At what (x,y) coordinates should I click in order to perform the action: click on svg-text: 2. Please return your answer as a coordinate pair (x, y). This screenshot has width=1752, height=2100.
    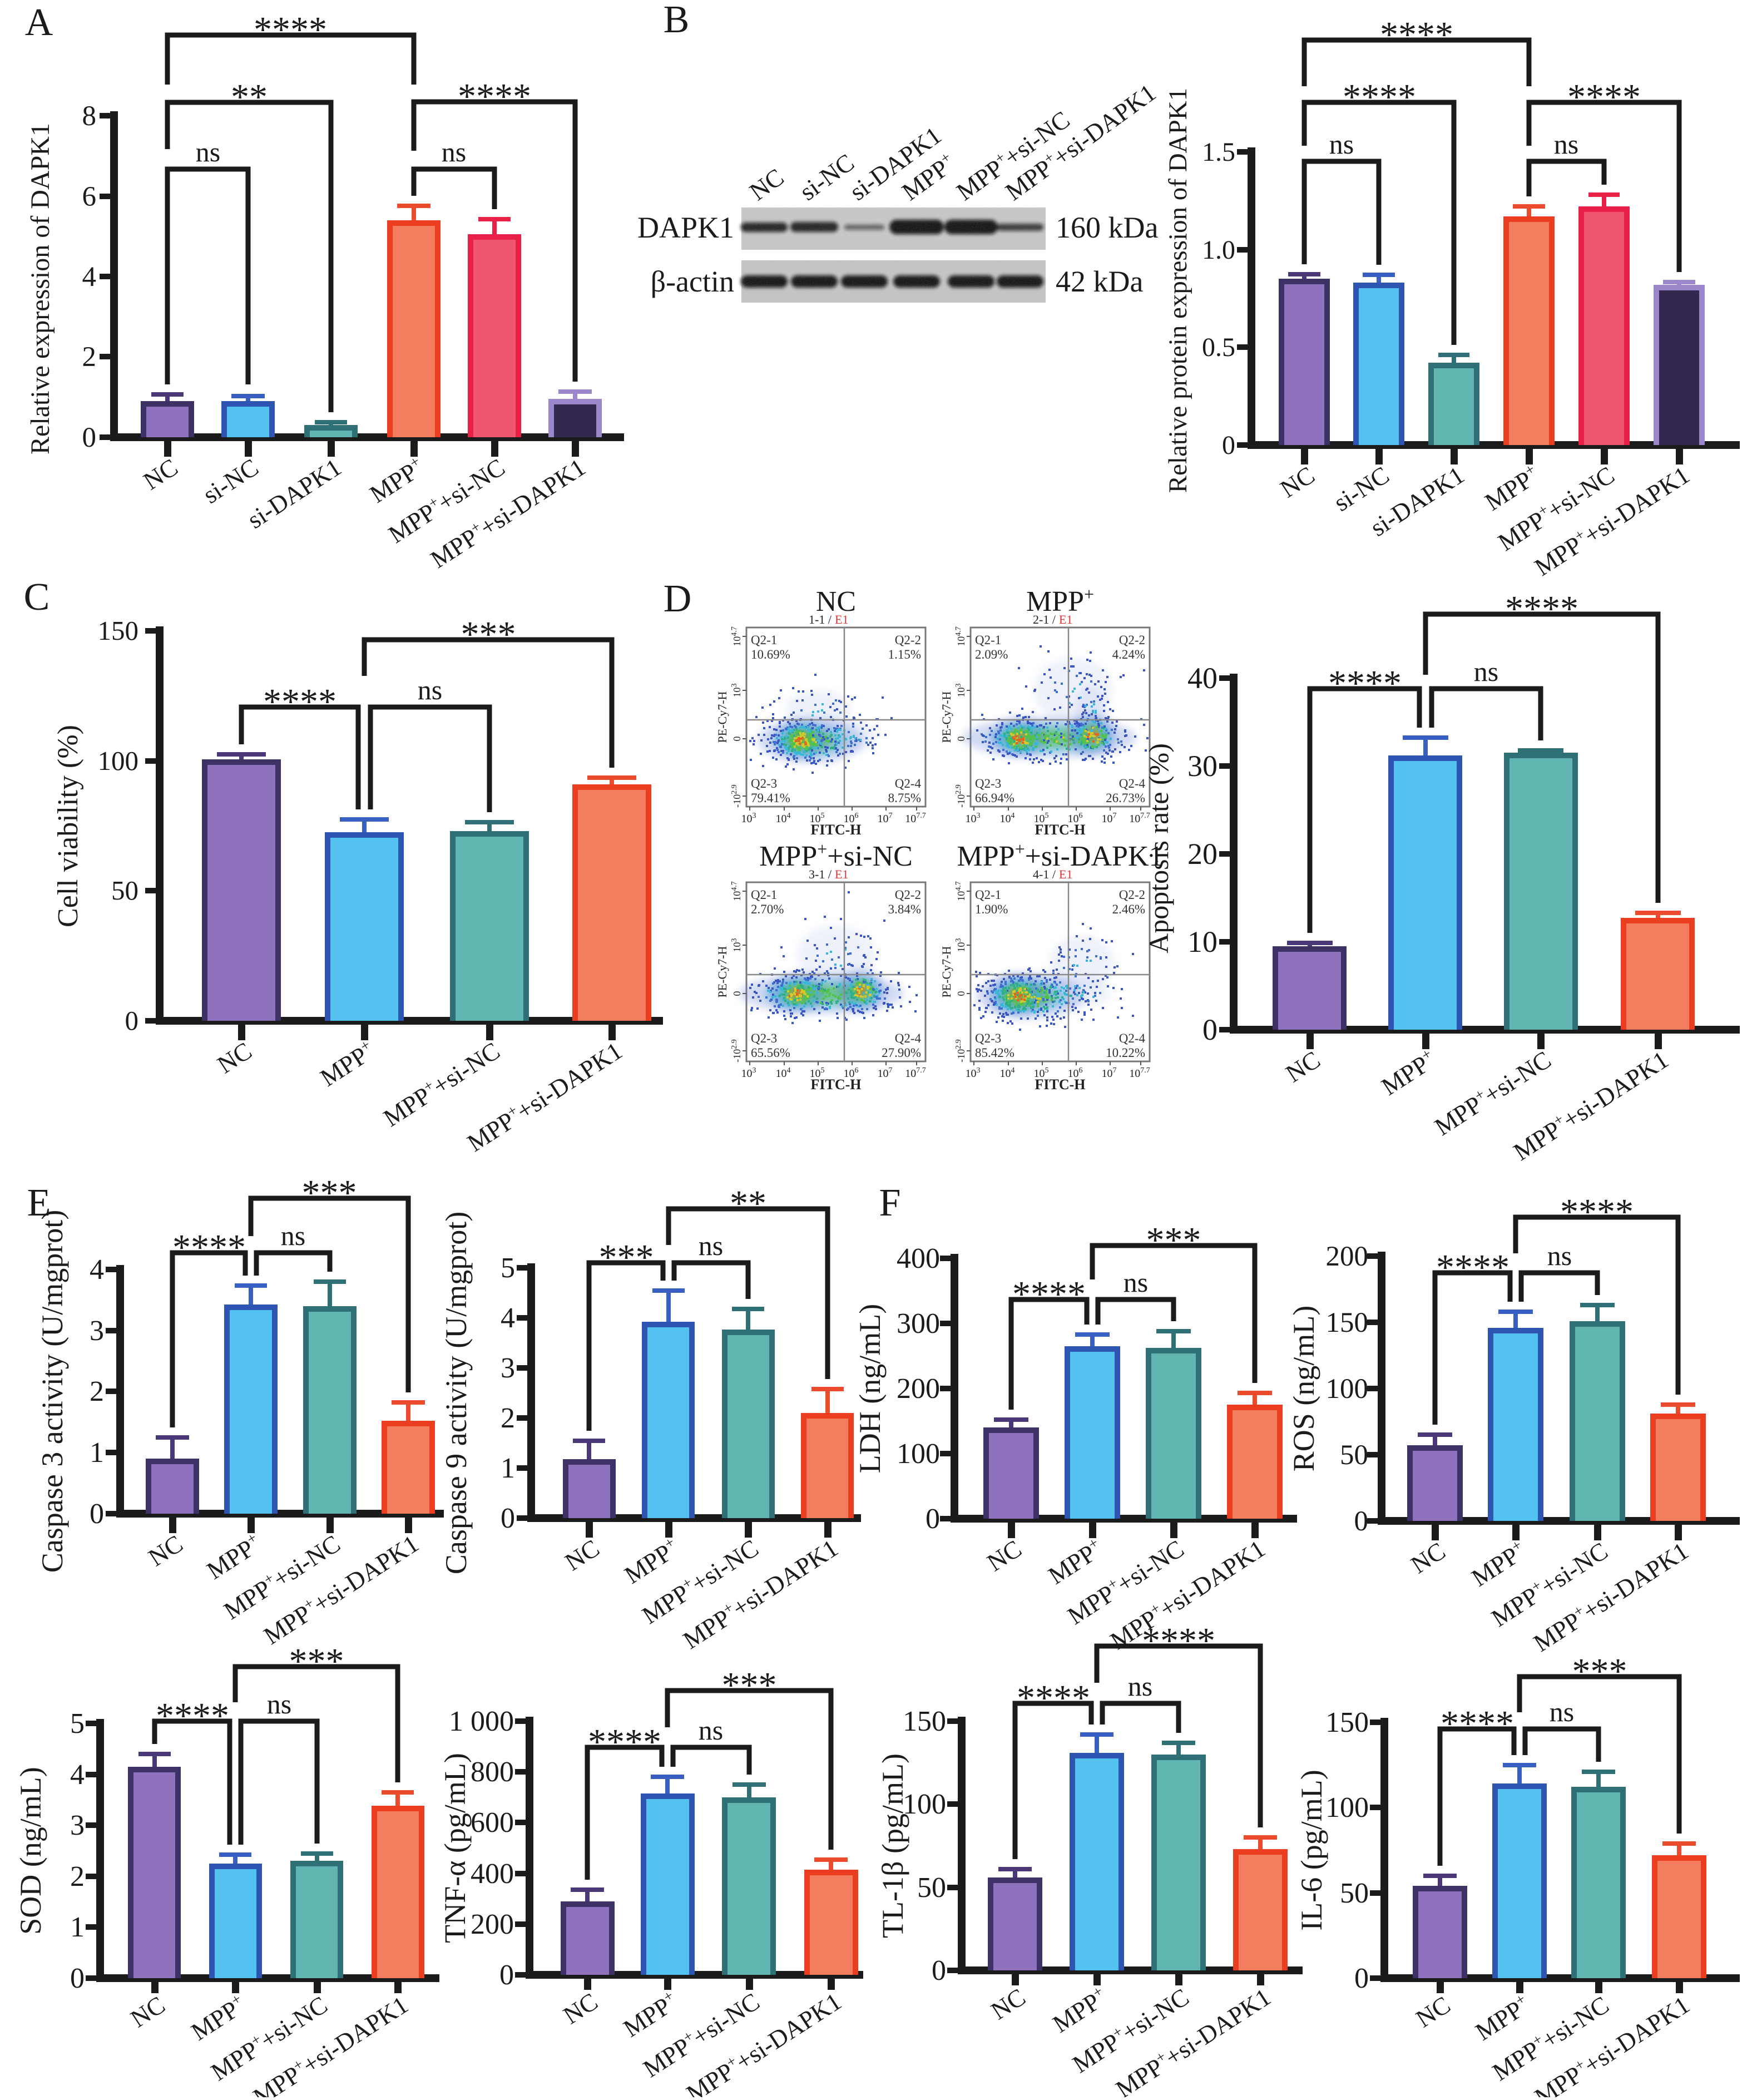
    Looking at the image, I should click on (97, 1391).